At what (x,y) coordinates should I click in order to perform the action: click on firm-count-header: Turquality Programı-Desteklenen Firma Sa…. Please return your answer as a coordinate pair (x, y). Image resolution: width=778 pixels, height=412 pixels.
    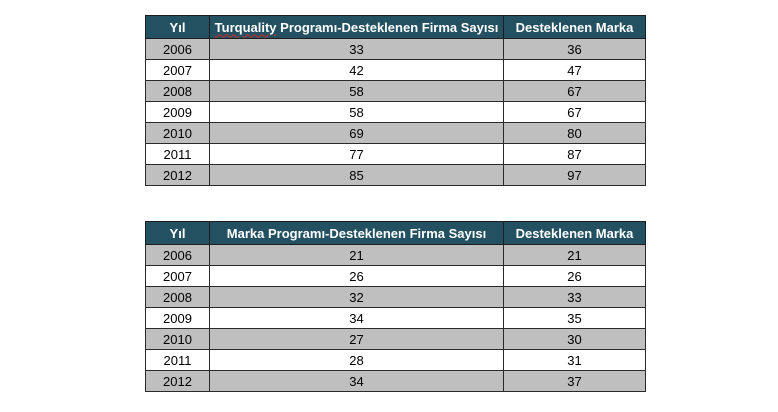
    Looking at the image, I should click on (356, 27).